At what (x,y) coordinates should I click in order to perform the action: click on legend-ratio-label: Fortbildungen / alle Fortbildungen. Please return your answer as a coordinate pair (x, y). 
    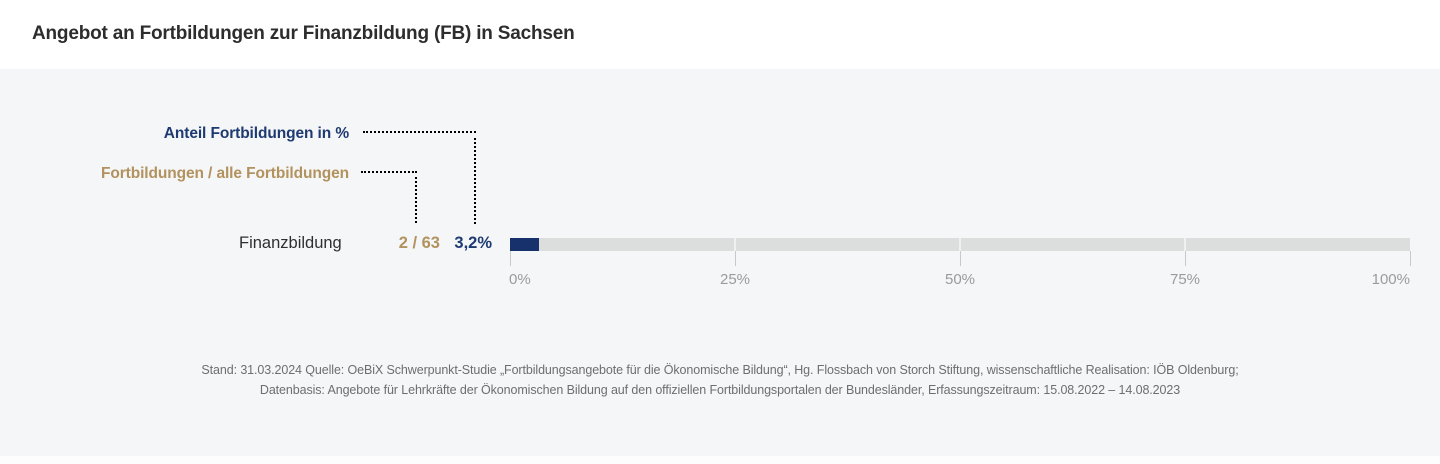
    Looking at the image, I should click on (224, 173).